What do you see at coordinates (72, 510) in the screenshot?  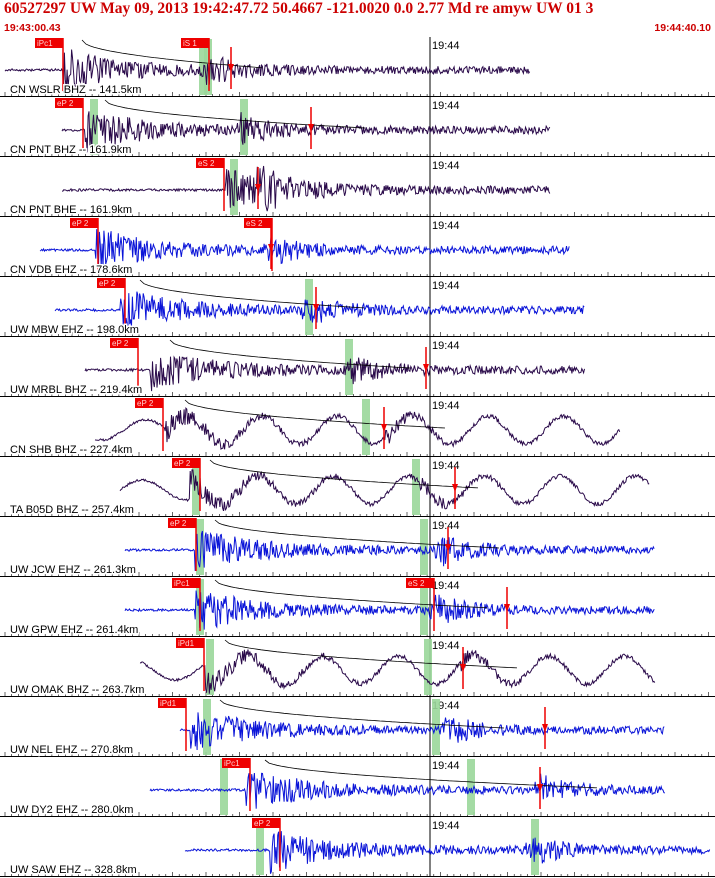 I see `station-label: TA B05D BHZ -- 257.4km` at bounding box center [72, 510].